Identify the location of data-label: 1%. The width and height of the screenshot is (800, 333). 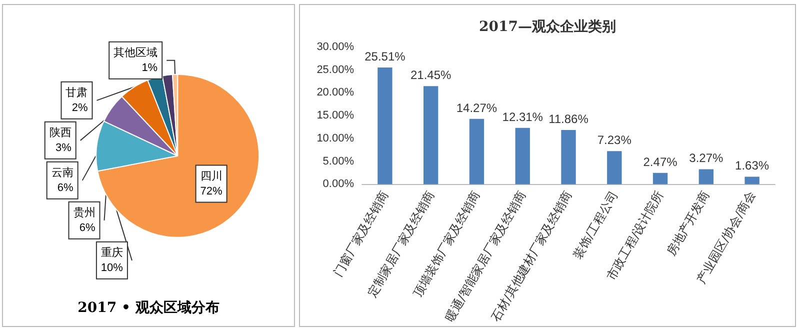
(150, 68).